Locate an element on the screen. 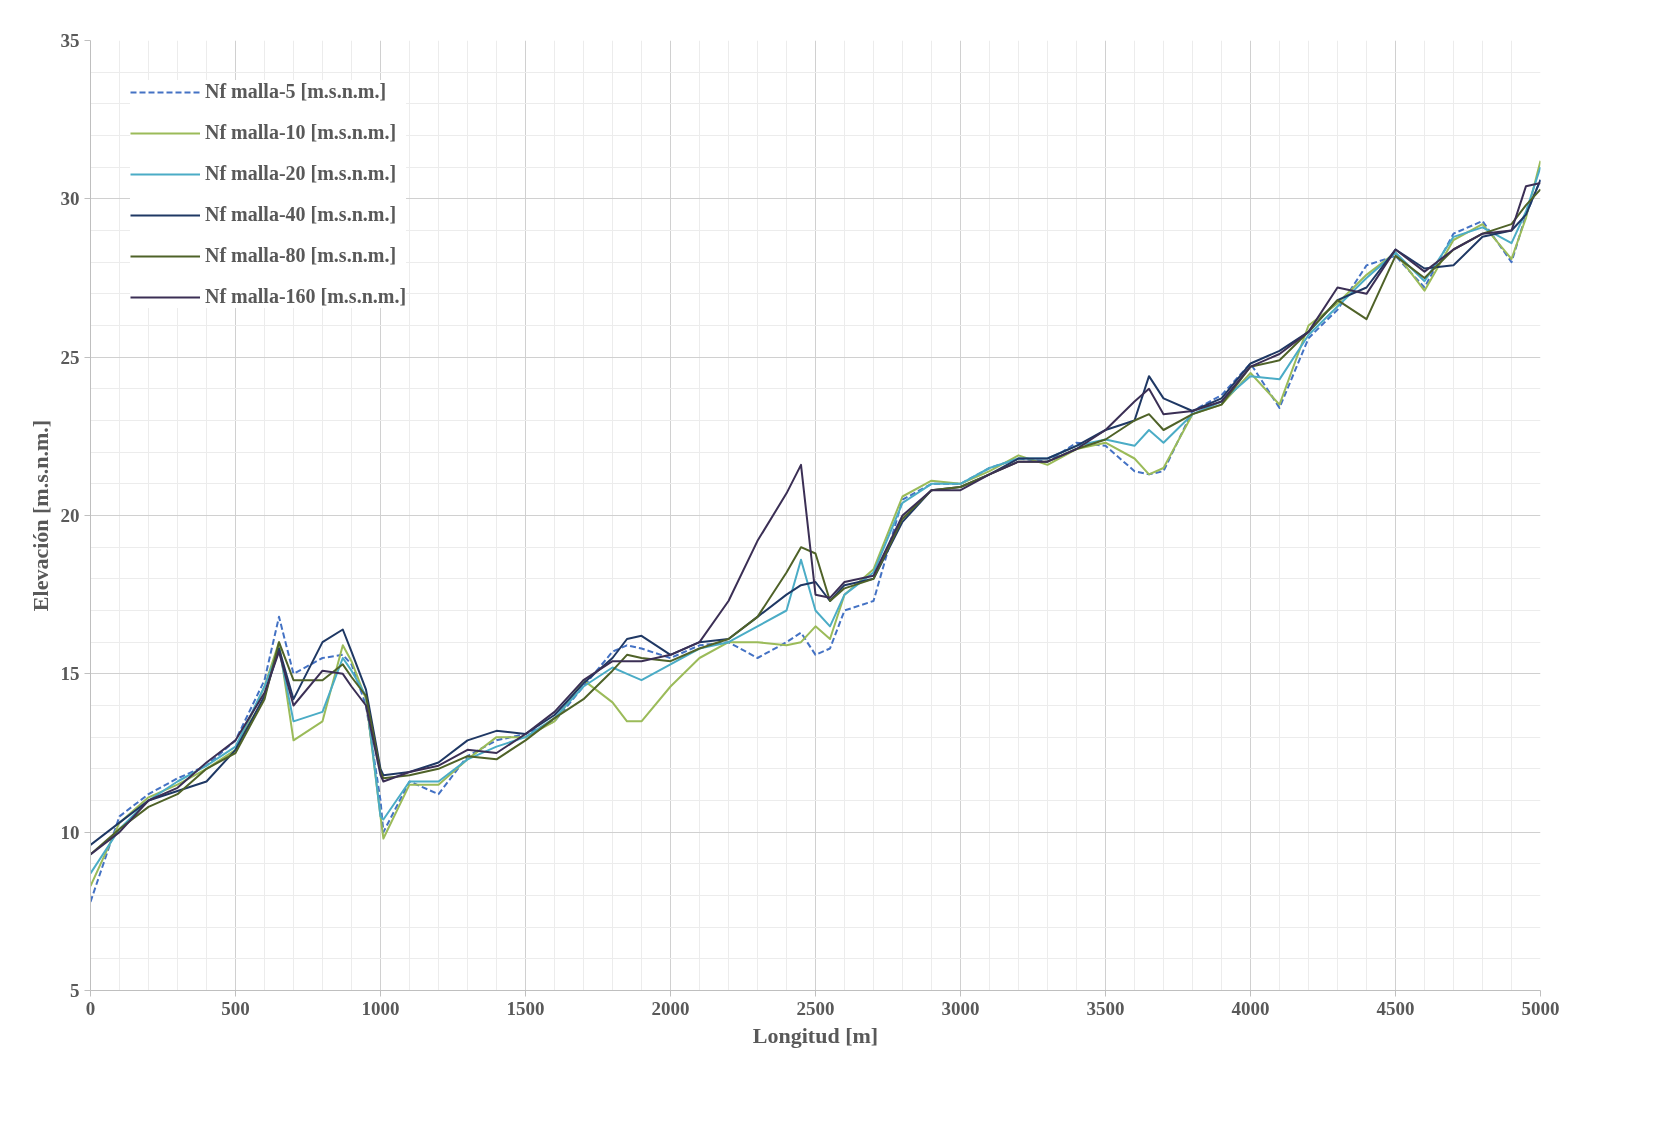  legend-label: Nf malla-5 [m.s.n.m.] is located at coordinates (296, 91).